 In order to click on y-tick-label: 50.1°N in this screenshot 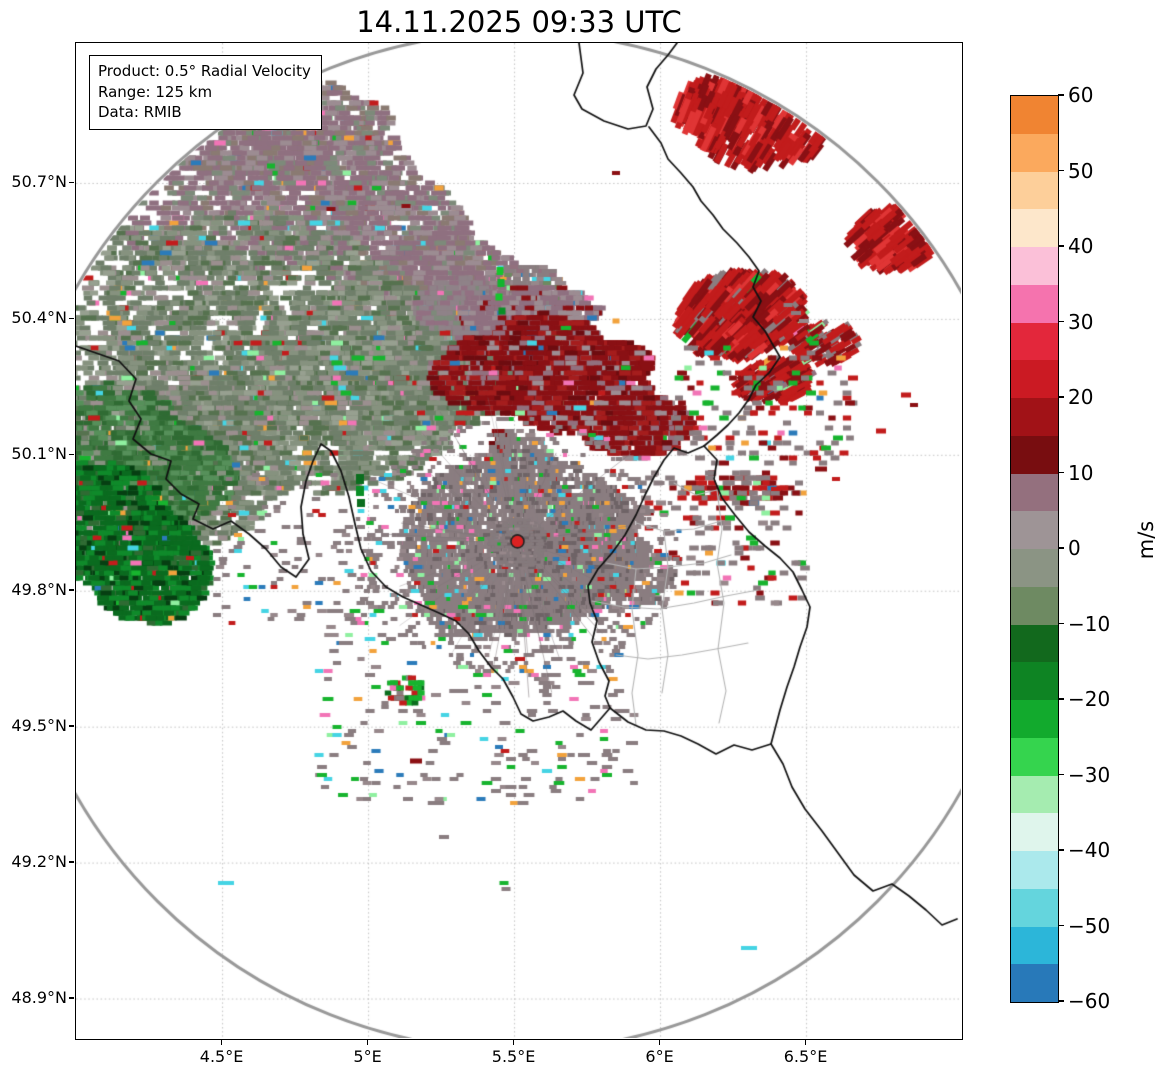, I will do `click(39, 454)`.